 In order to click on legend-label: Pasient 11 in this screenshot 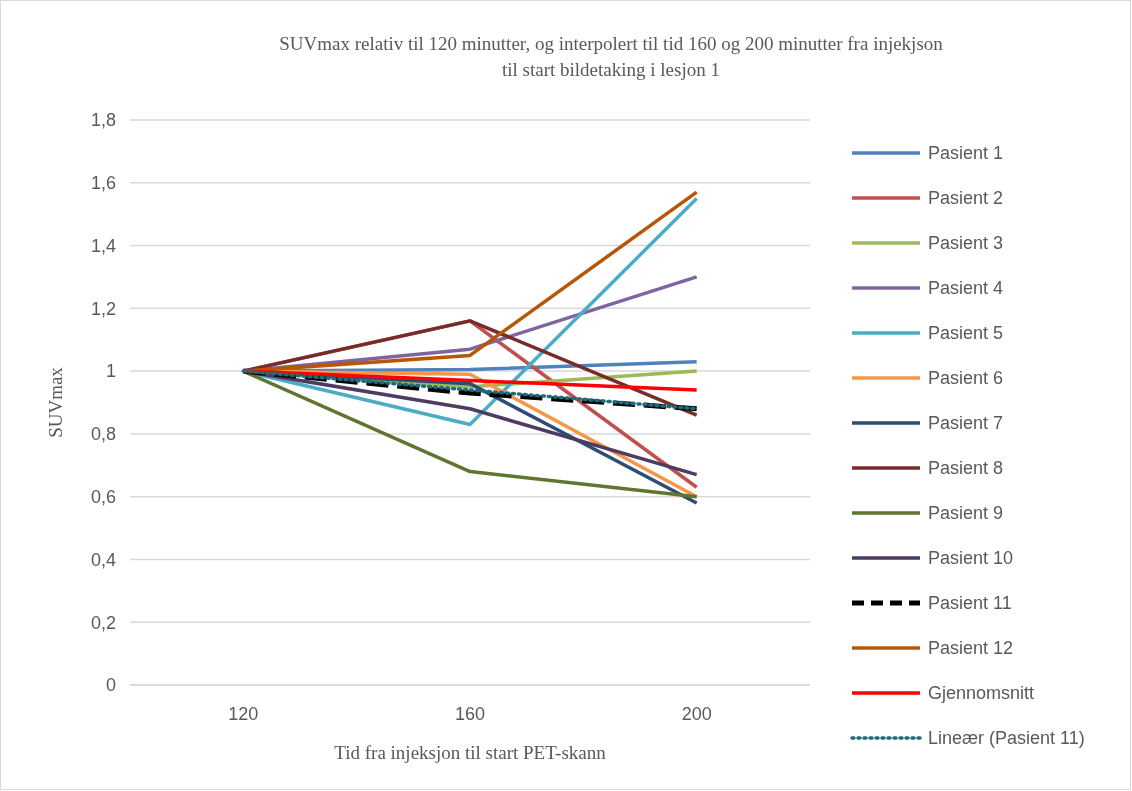, I will do `click(970, 603)`.